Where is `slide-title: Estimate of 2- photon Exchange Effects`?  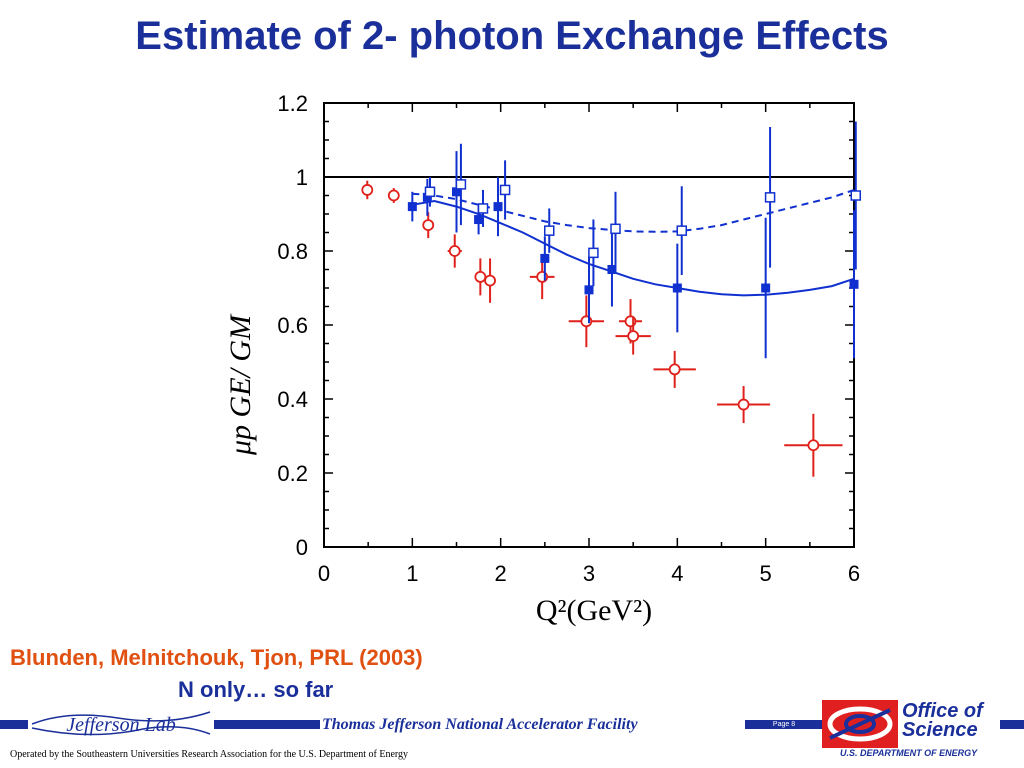
slide-title: Estimate of 2- photon Exchange Effects is located at coordinates (512, 36).